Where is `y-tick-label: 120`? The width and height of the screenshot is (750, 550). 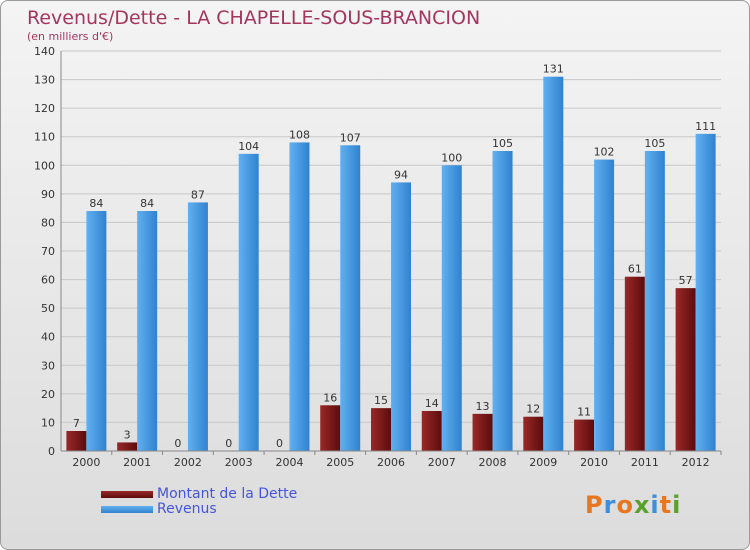
y-tick-label: 120 is located at coordinates (44, 108).